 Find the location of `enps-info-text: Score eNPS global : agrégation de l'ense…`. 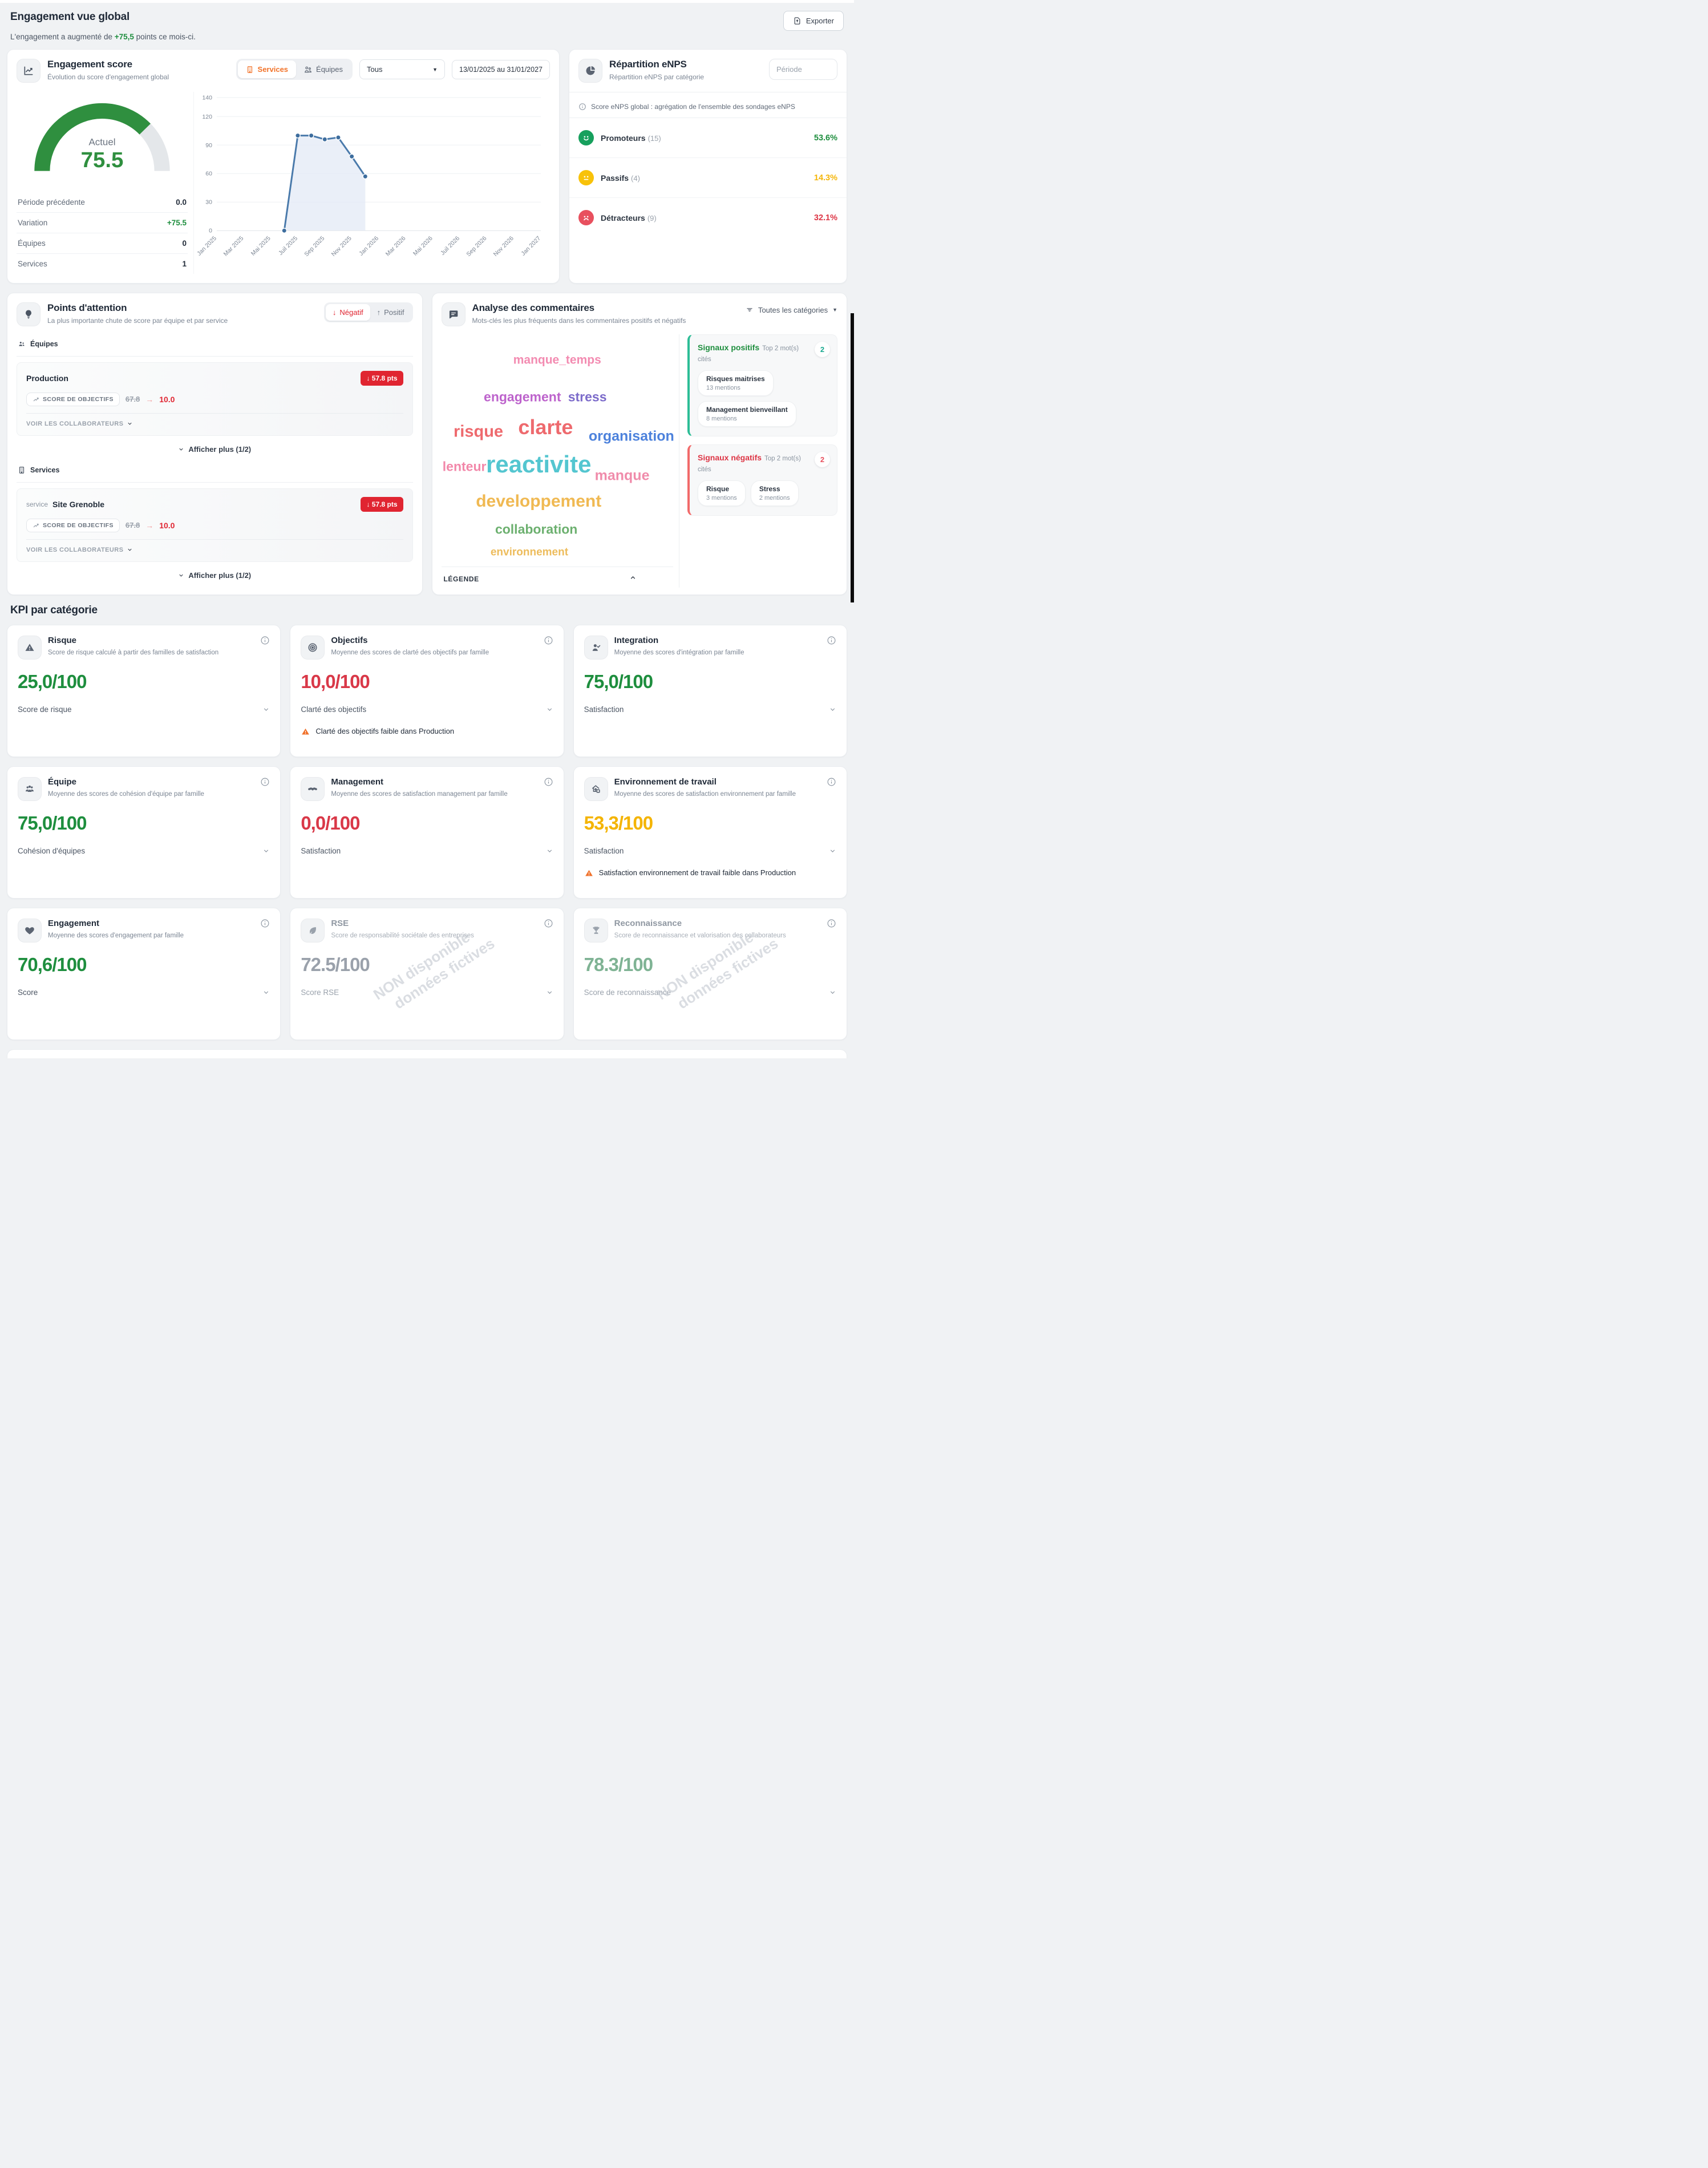

enps-info-text: Score eNPS global : agrégation de l'ense… is located at coordinates (693, 107).